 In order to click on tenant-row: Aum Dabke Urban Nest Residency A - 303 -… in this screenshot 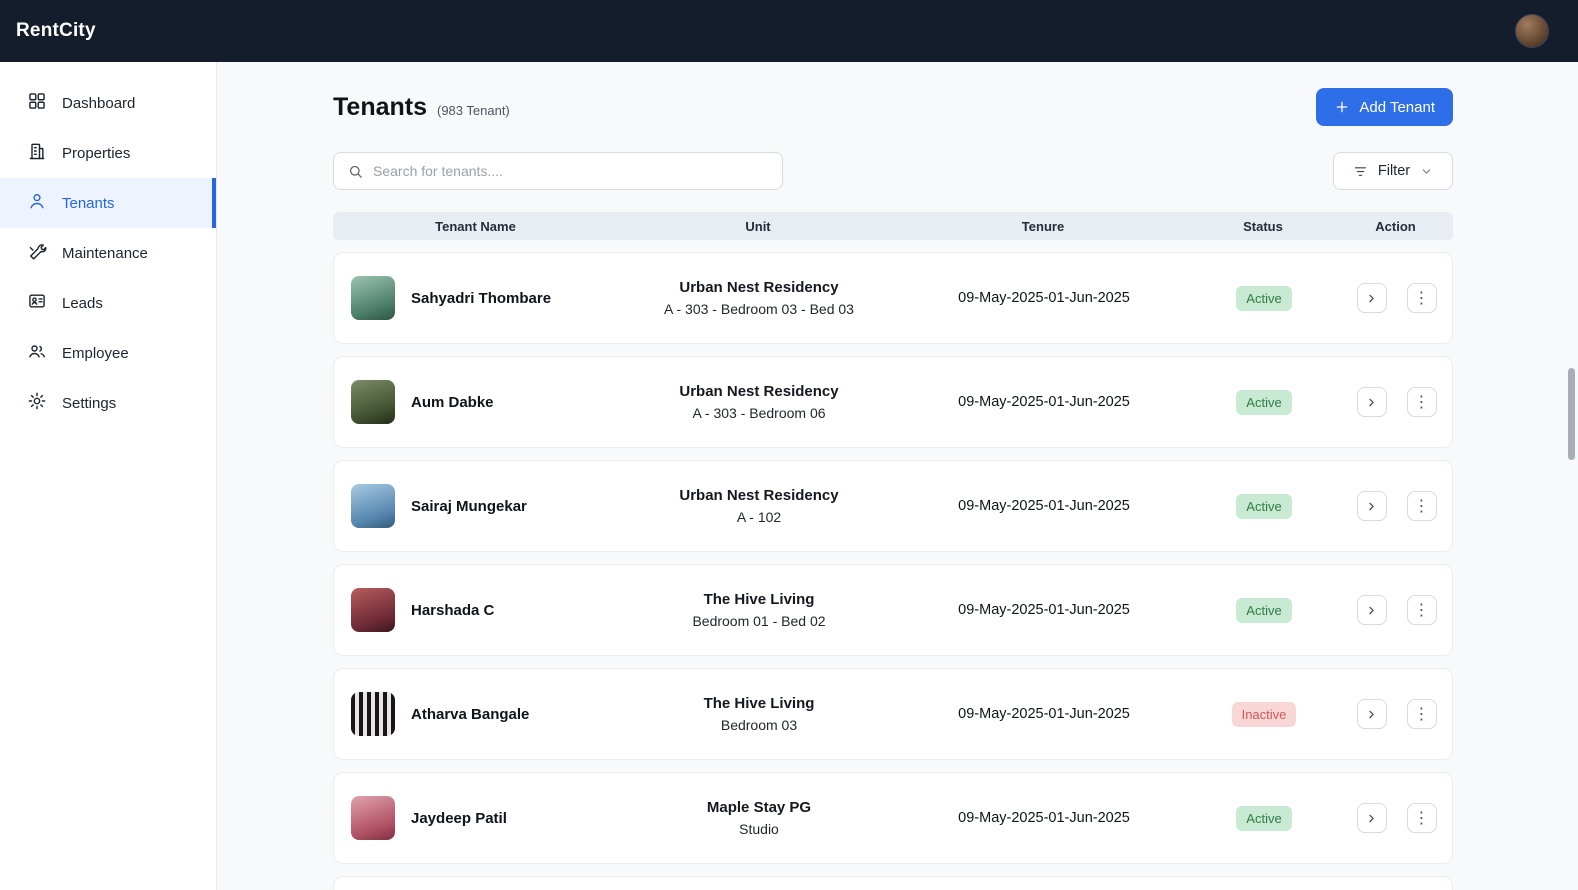, I will do `click(893, 402)`.